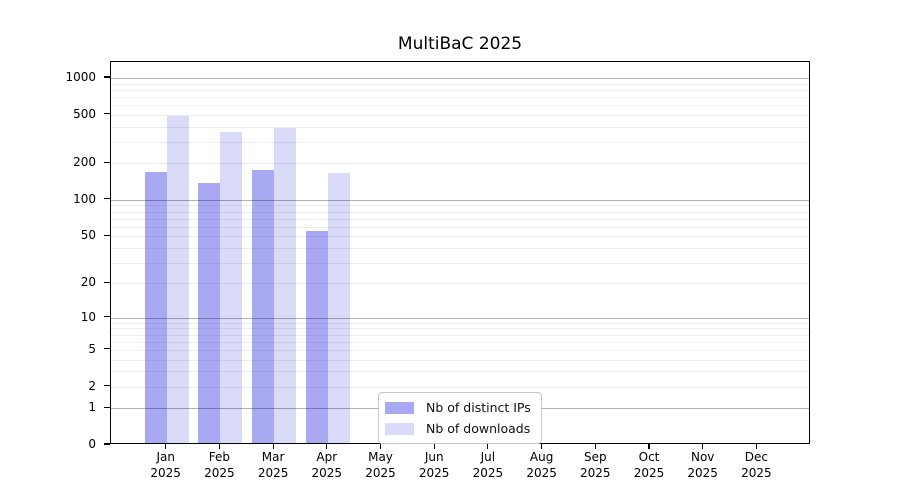 The height and width of the screenshot is (500, 900). I want to click on y-tick-label-50: 50, so click(88, 235).